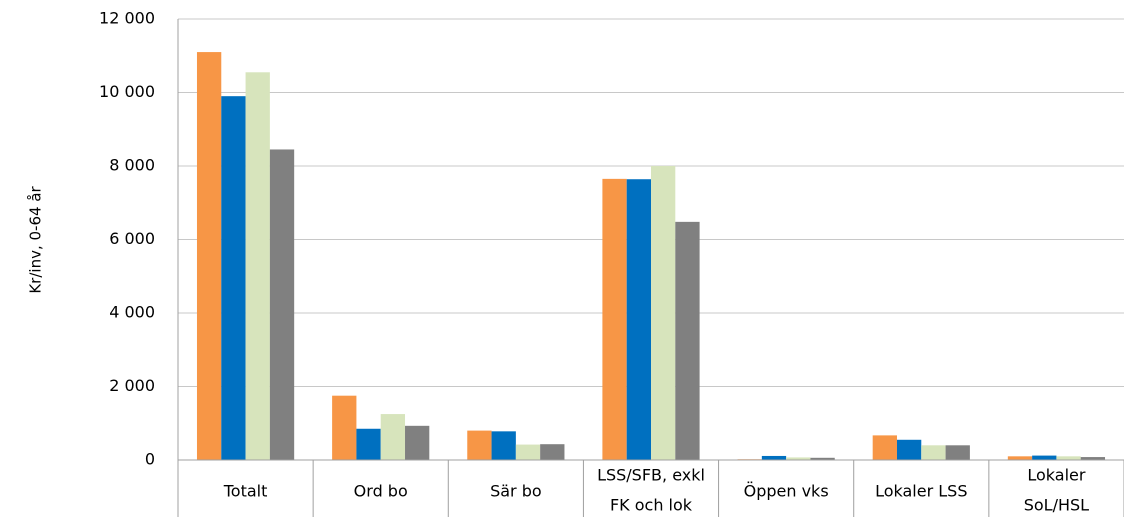 The height and width of the screenshot is (517, 1124). What do you see at coordinates (127, 91) in the screenshot?
I see `y-tick-label: 10 000` at bounding box center [127, 91].